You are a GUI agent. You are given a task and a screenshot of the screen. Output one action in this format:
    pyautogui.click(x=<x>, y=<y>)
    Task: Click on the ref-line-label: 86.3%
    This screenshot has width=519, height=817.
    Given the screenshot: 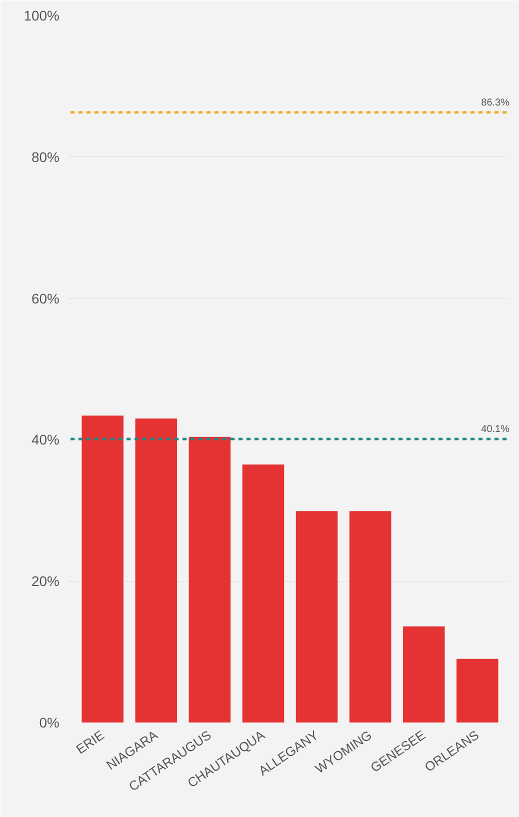 What is the action you would take?
    pyautogui.click(x=495, y=102)
    